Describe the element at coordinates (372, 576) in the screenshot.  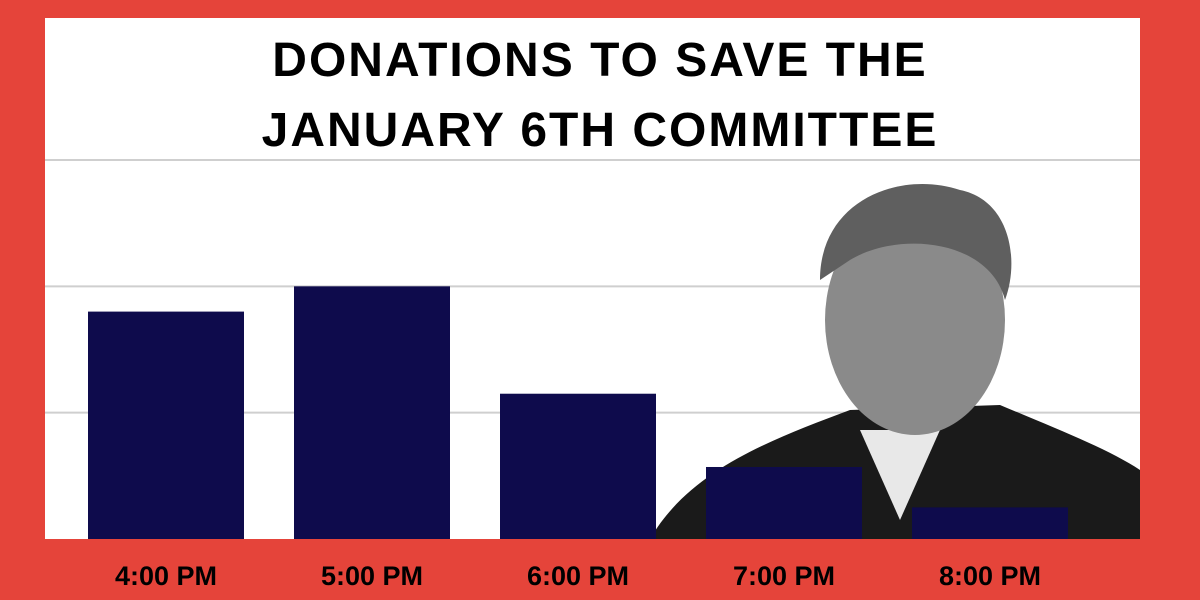
I see `x-tick-label: 5:00 PM` at that location.